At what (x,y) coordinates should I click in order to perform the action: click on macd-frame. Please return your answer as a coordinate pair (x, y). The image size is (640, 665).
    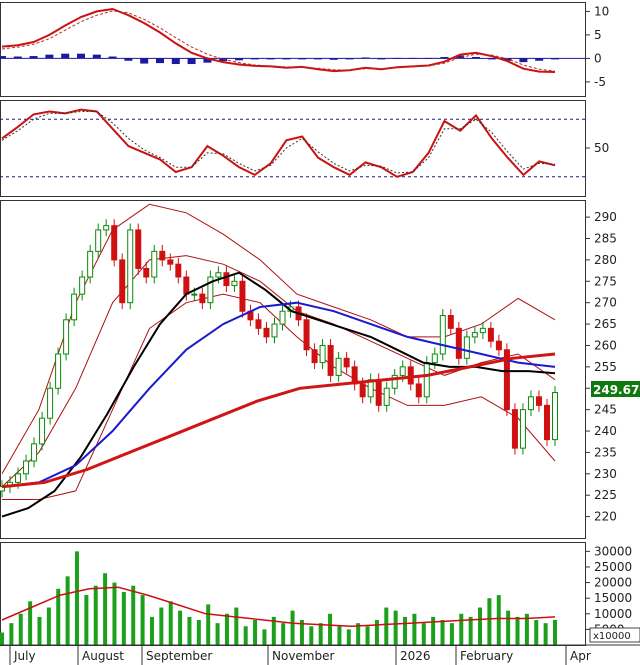
    Looking at the image, I should click on (293, 49).